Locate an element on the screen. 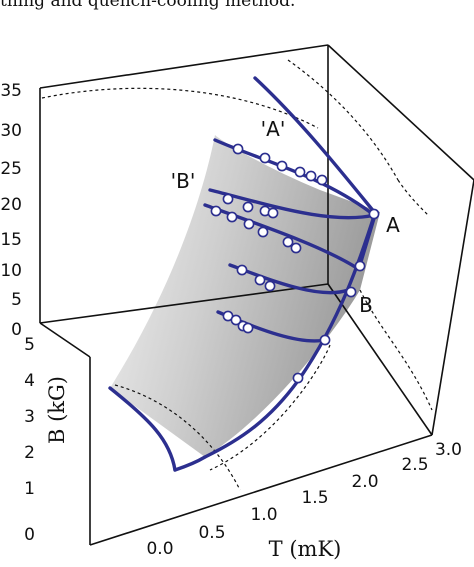  b-tick-2: 2 is located at coordinates (29, 453).